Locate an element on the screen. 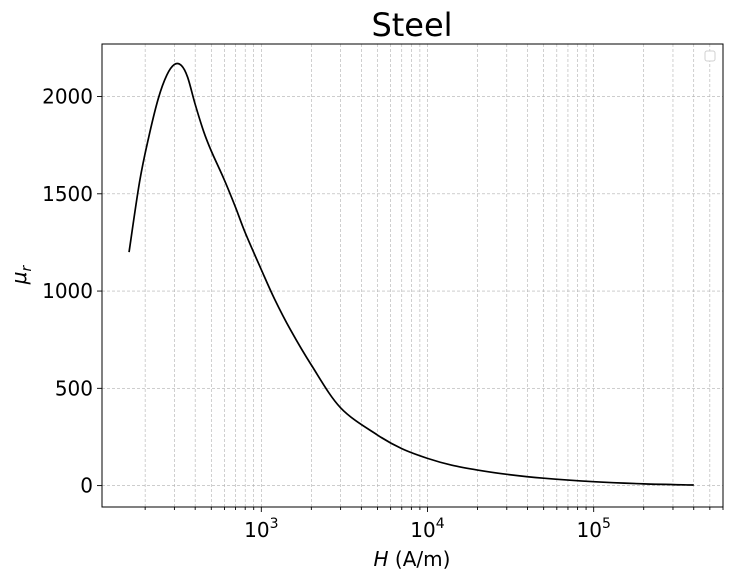  y-axis-label: μr is located at coordinates (21, 275).